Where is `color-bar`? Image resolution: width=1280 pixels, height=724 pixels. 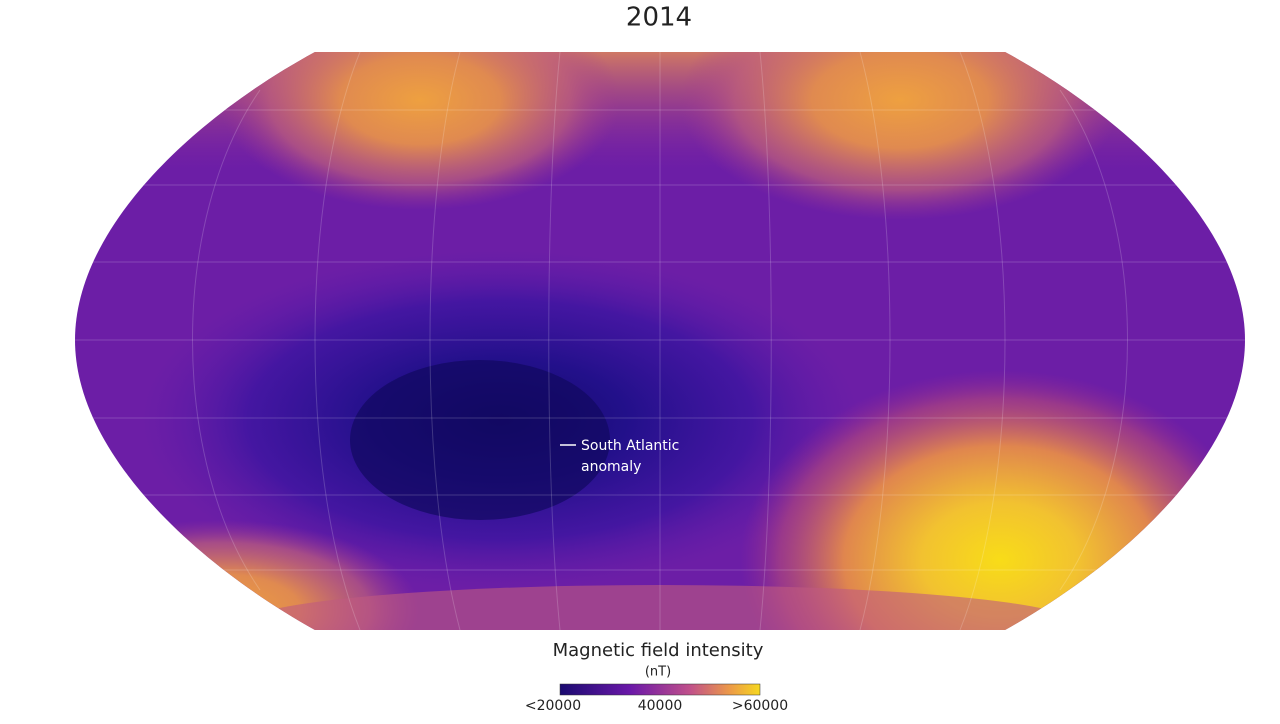 color-bar is located at coordinates (660, 689).